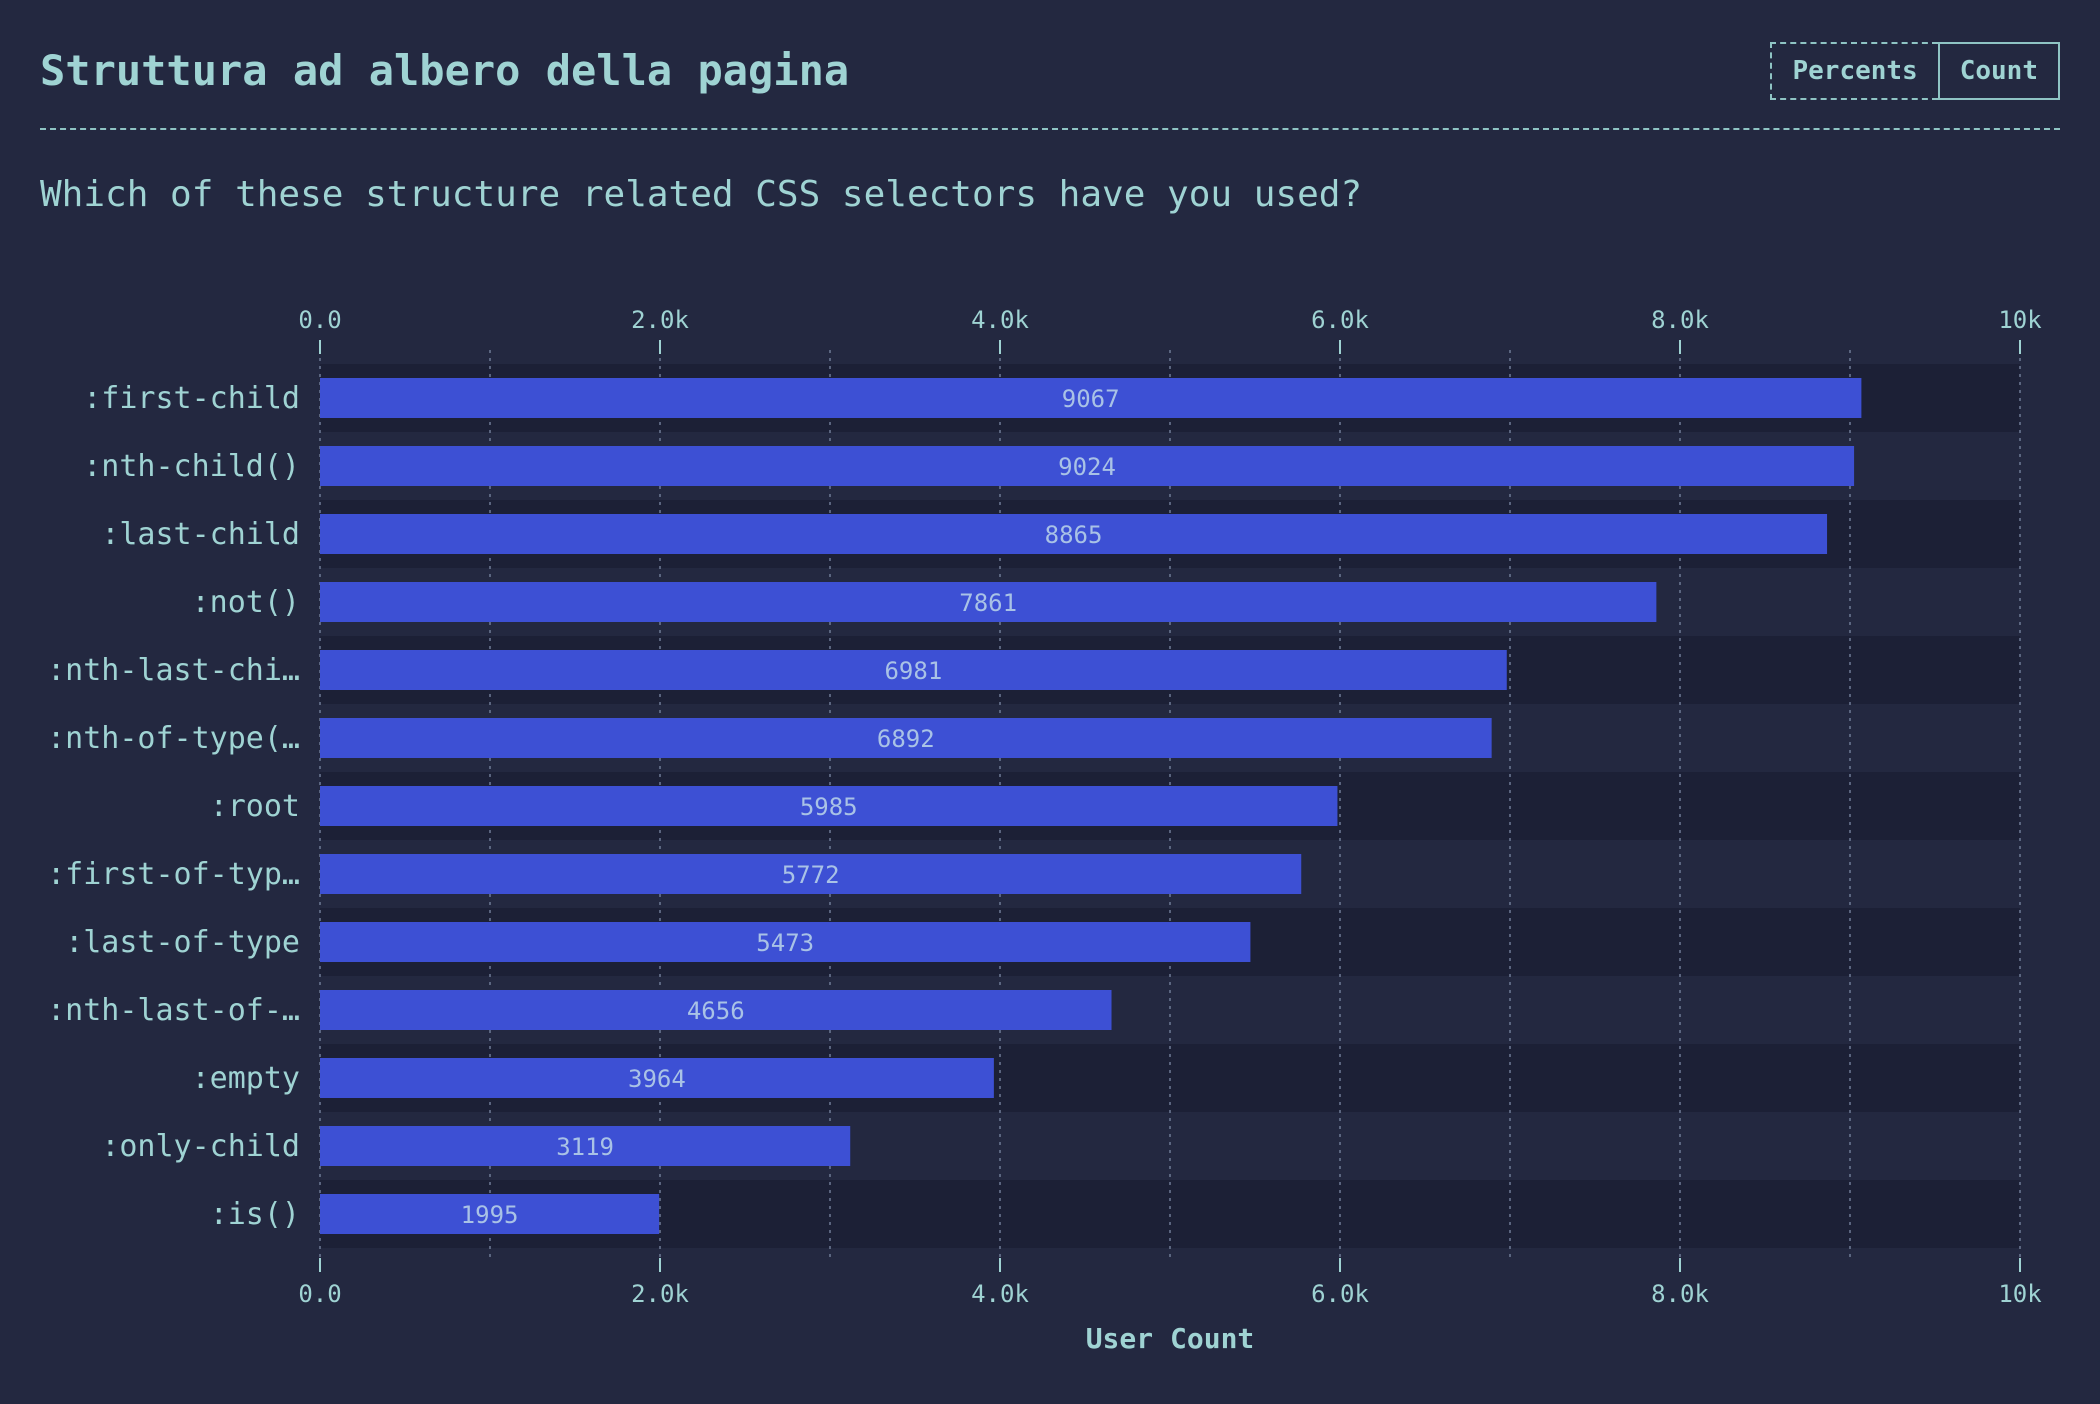 Image resolution: width=2100 pixels, height=1404 pixels. I want to click on x-tick-label-bottom: 6.0k, so click(1340, 1294).